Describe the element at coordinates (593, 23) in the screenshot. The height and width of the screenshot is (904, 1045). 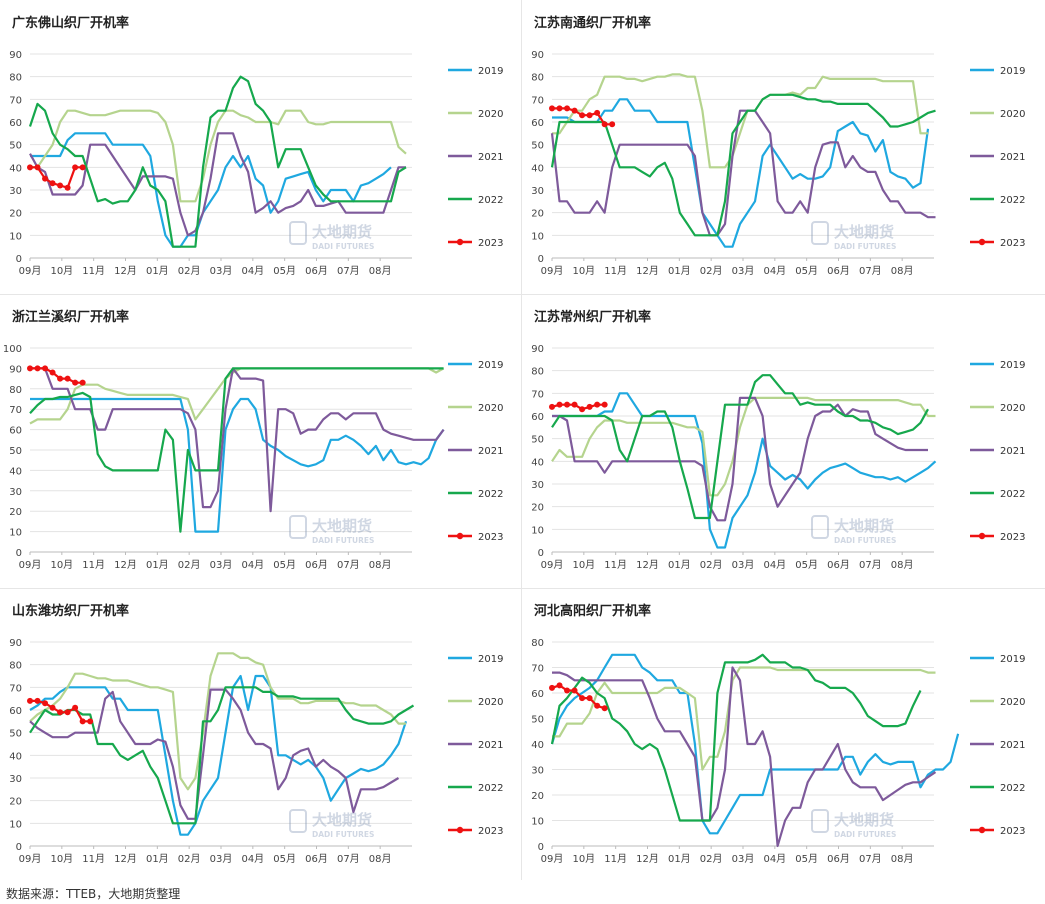
I see `chart-title: 江苏南通织厂开机率` at that location.